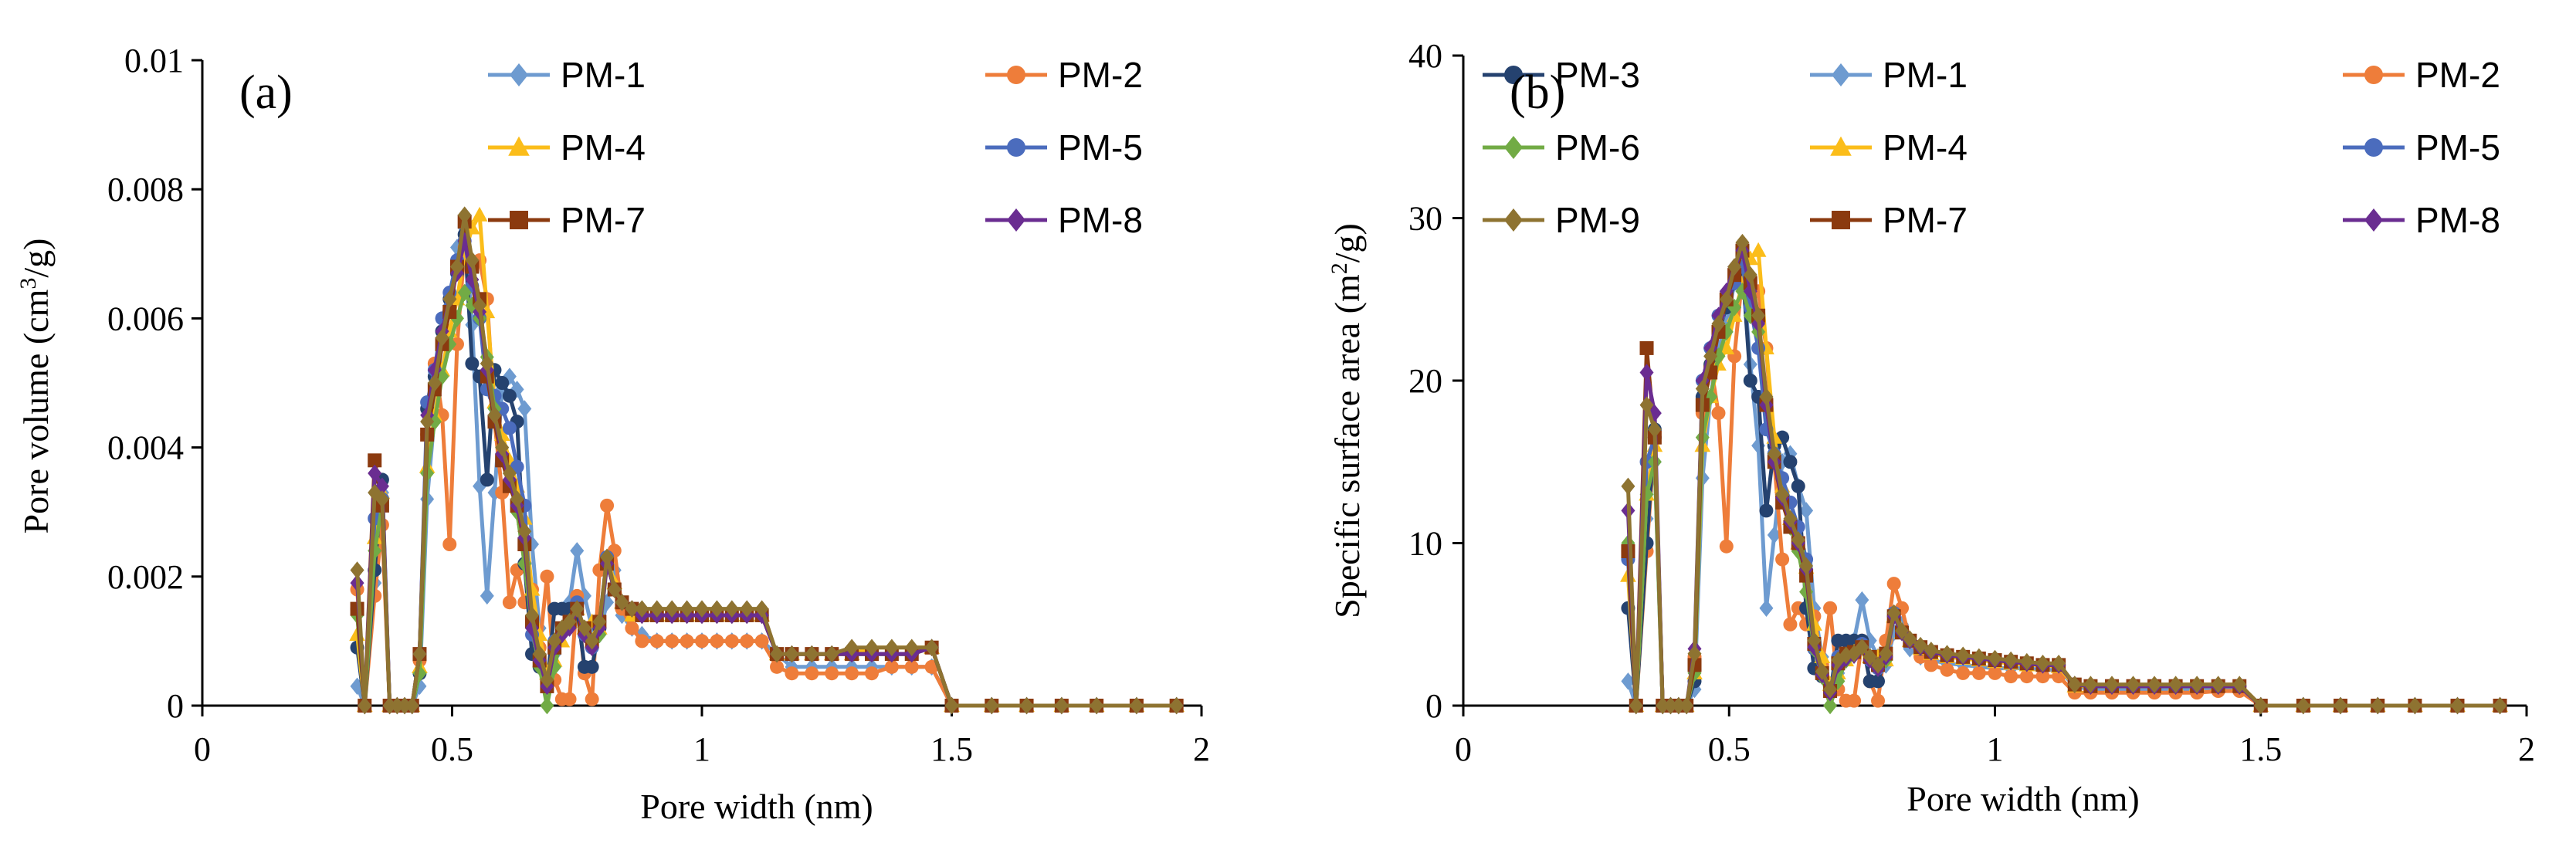 The image size is (2576, 850). Describe the element at coordinates (1597, 147) in the screenshot. I see `legend-label: PM-6` at that location.